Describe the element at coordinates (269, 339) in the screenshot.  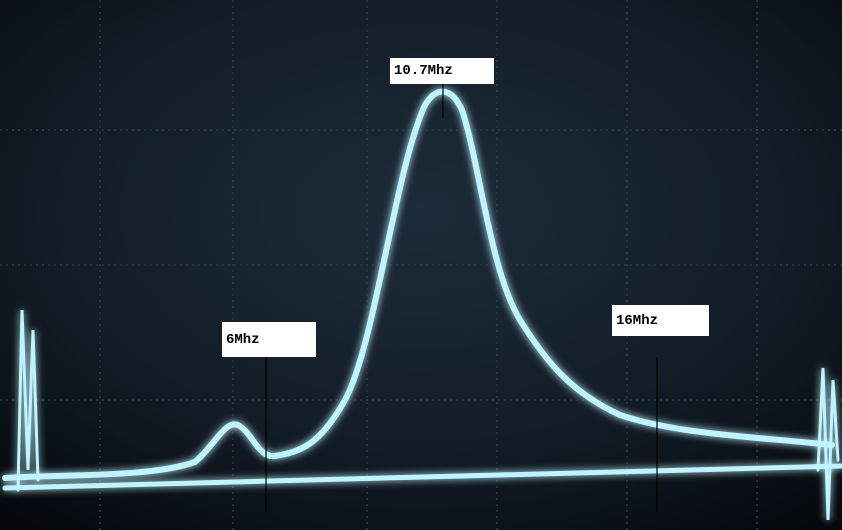
I see `left-label: 6Mhz` at that location.